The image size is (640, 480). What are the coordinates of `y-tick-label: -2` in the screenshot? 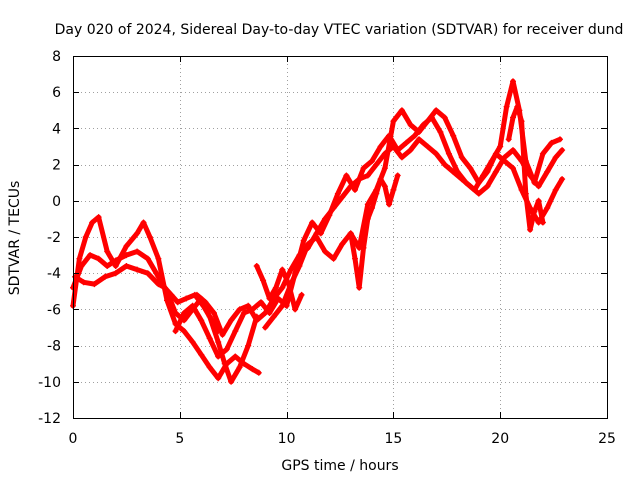 It's located at (54, 238).